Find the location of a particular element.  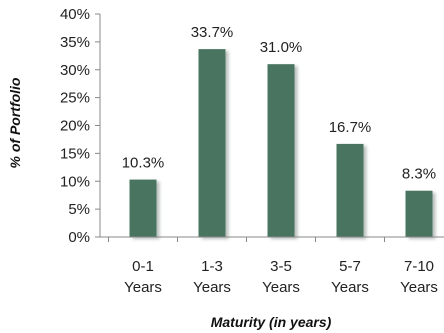

y-tick-label: 5% is located at coordinates (79, 209).